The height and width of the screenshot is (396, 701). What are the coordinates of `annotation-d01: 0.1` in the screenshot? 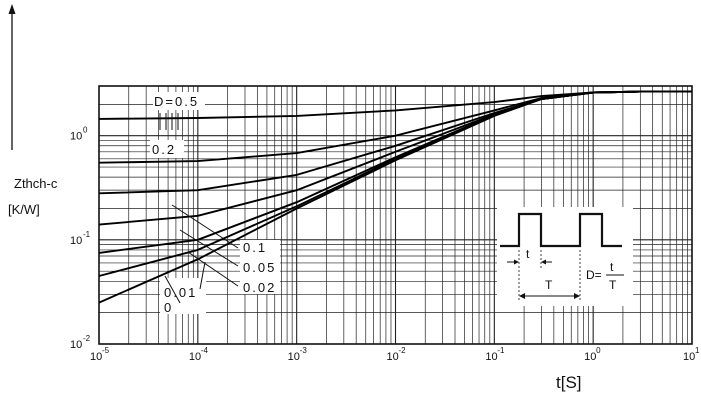 It's located at (255, 247).